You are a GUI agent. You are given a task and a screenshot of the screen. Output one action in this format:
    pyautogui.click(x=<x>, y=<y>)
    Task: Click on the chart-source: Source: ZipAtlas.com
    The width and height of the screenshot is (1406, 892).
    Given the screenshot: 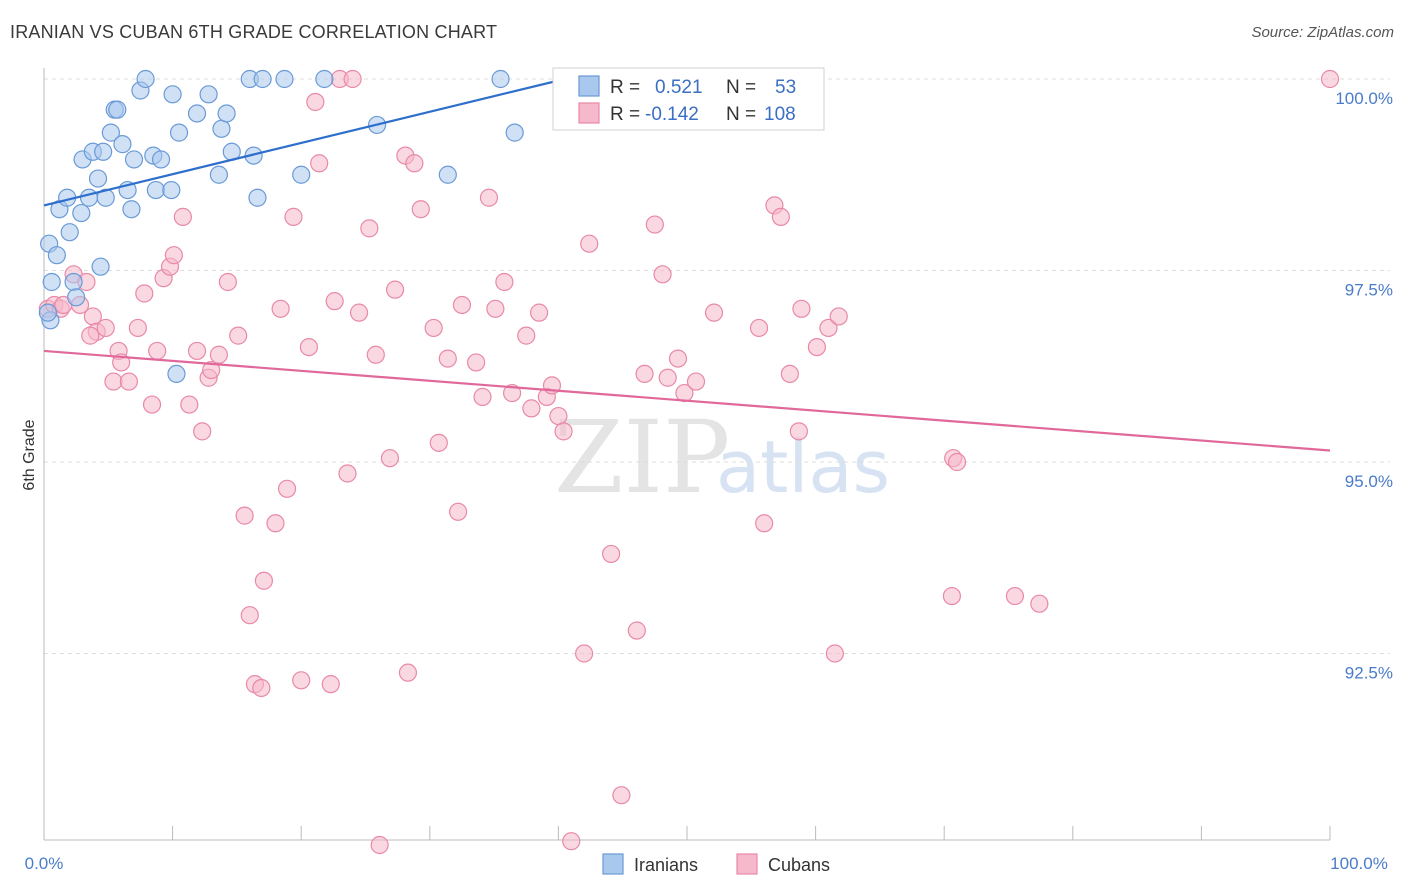 What is the action you would take?
    pyautogui.click(x=1322, y=32)
    